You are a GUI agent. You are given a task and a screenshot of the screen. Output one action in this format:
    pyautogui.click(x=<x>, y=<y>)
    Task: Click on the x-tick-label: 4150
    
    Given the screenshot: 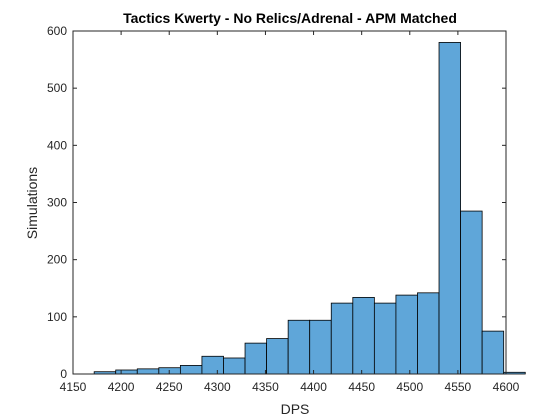 What is the action you would take?
    pyautogui.click(x=73, y=387)
    